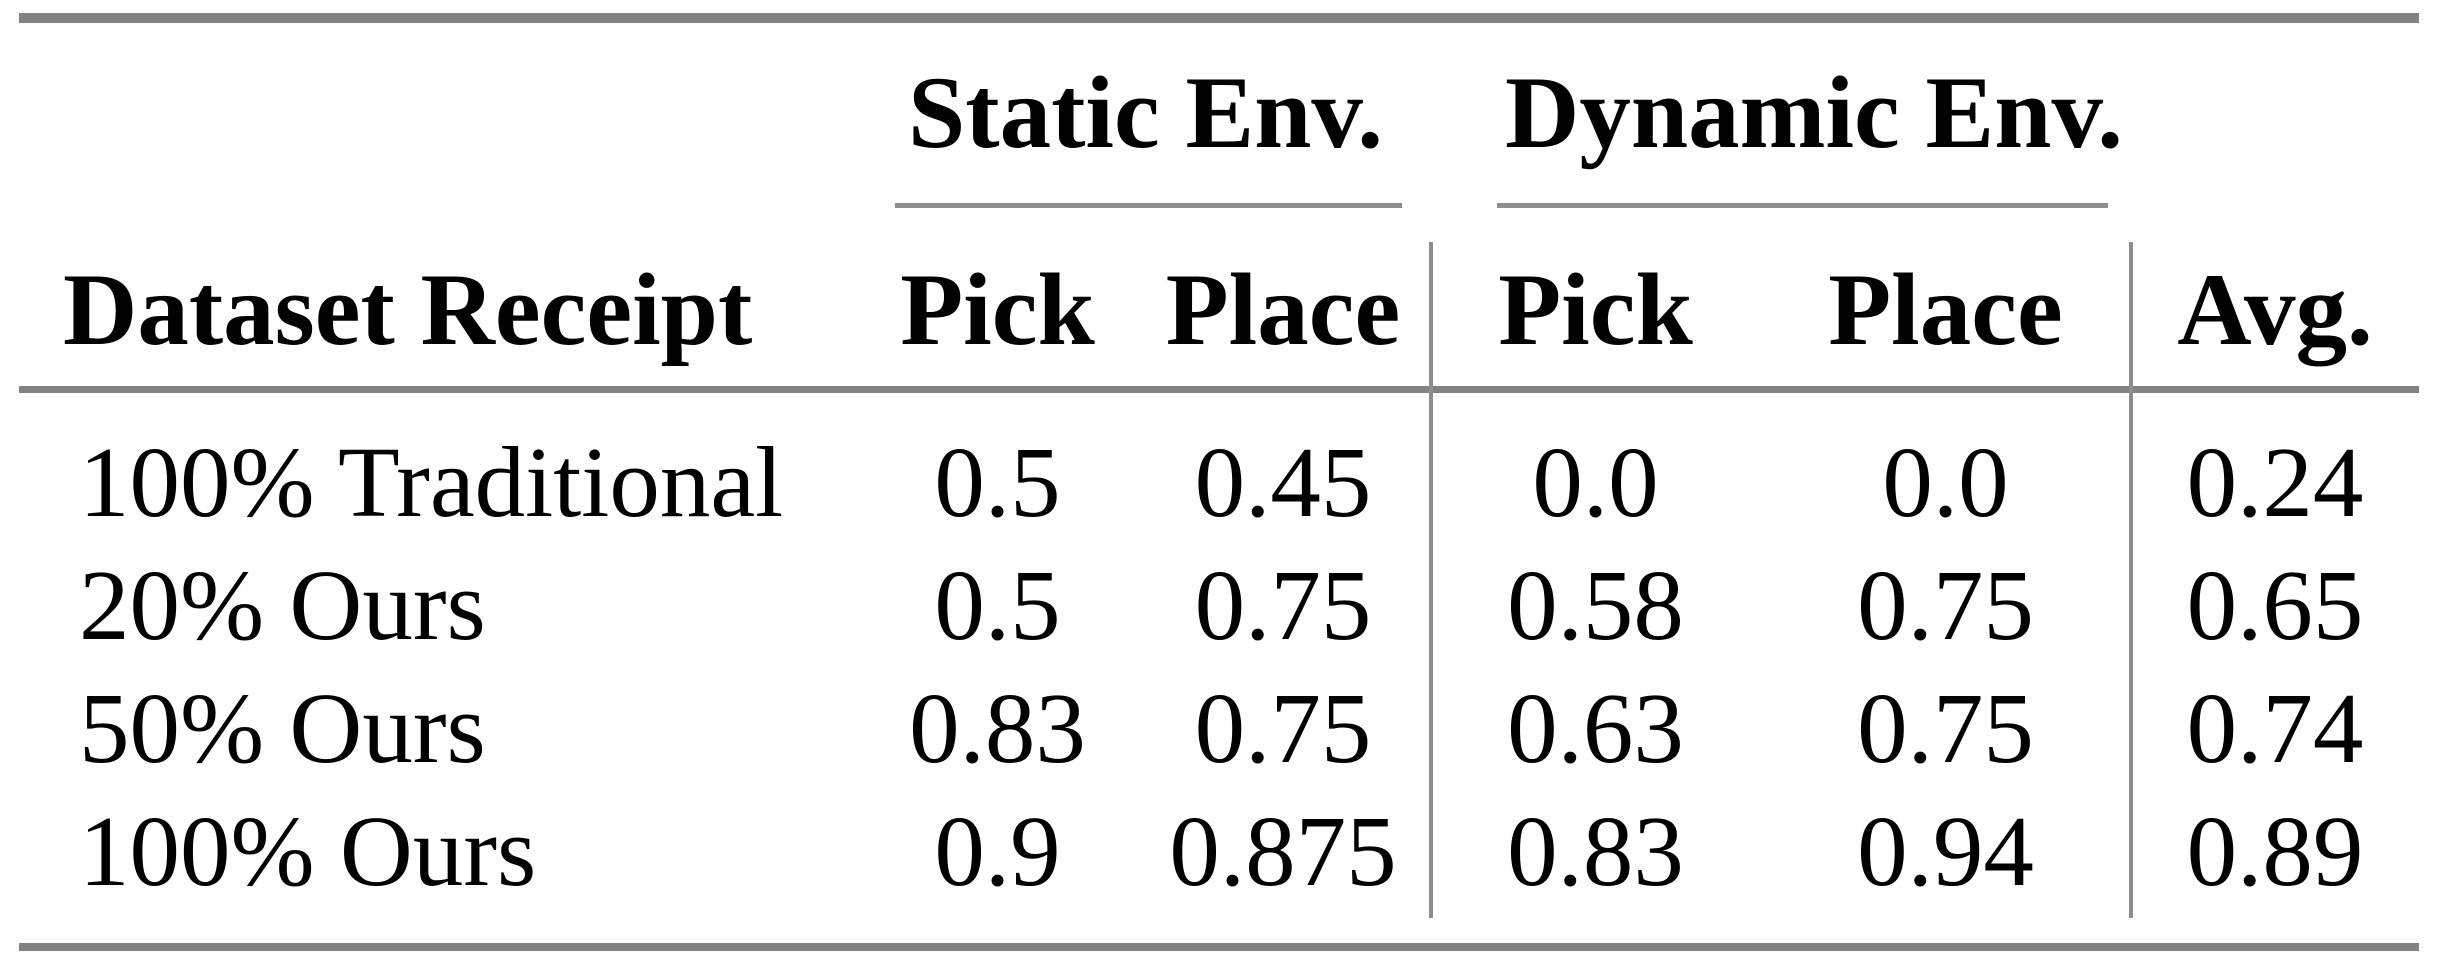 The image size is (2440, 966). What do you see at coordinates (1283, 850) in the screenshot?
I see `cell-static-place: 0.875` at bounding box center [1283, 850].